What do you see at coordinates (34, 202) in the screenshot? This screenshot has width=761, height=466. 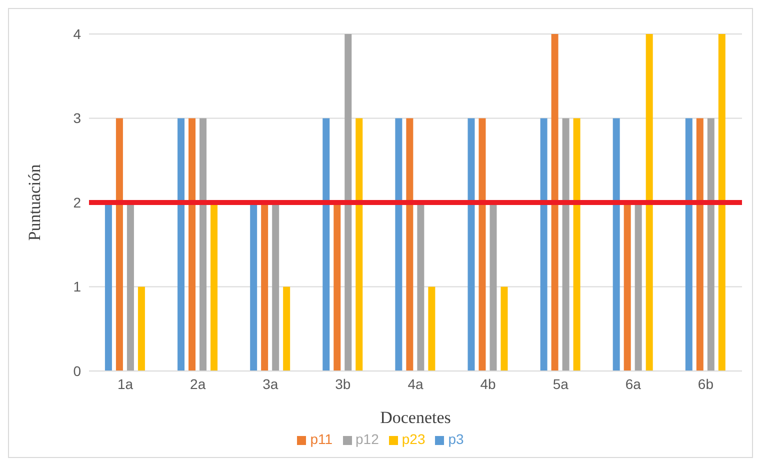 I see `y-axis-title: Puntuación` at bounding box center [34, 202].